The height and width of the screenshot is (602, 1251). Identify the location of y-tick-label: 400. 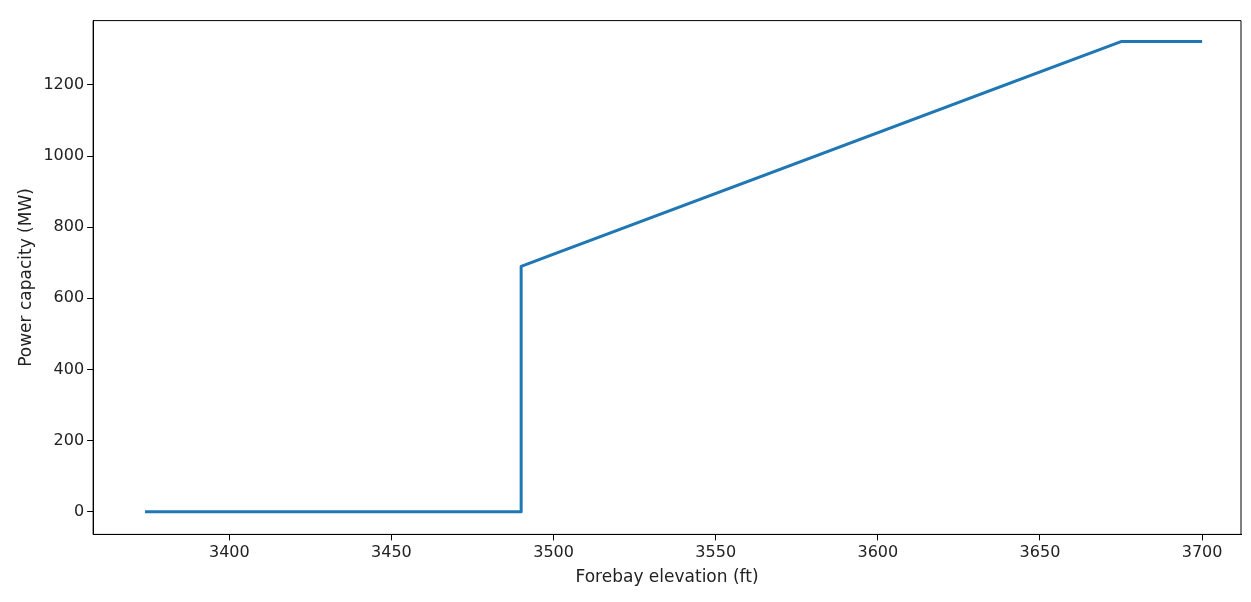
(69, 368).